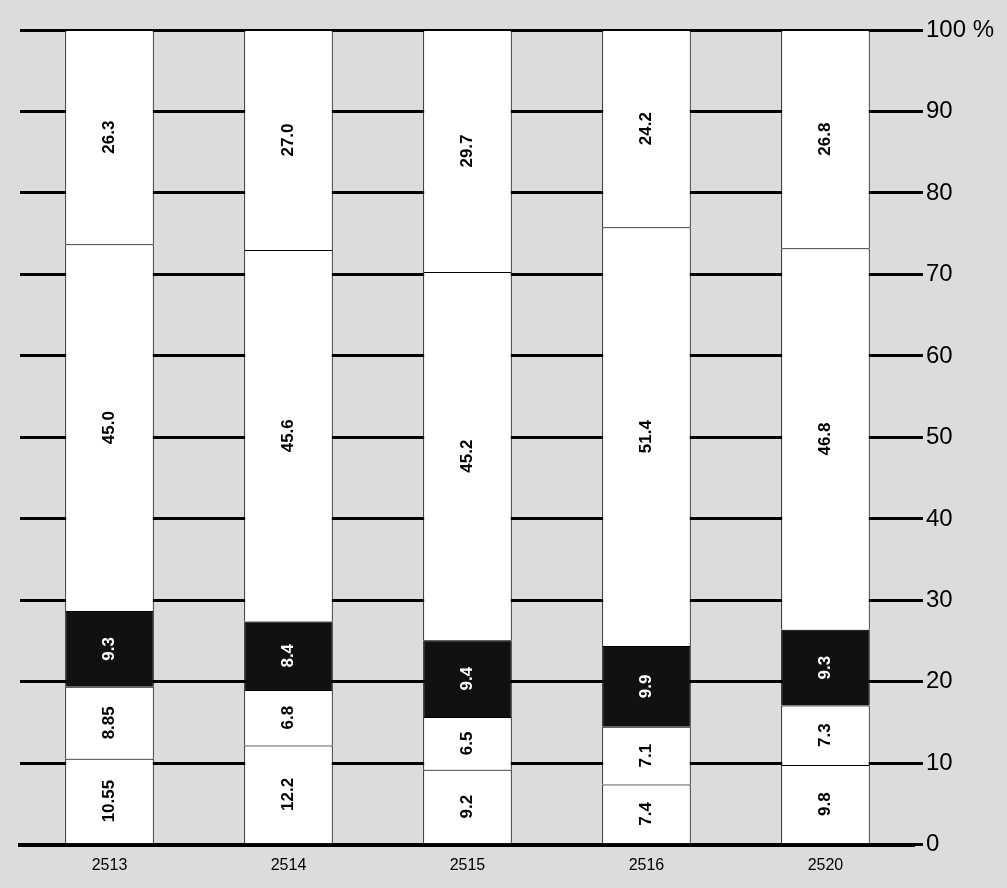 Image resolution: width=1007 pixels, height=888 pixels. What do you see at coordinates (939, 598) in the screenshot?
I see `y-tick-label: 30` at bounding box center [939, 598].